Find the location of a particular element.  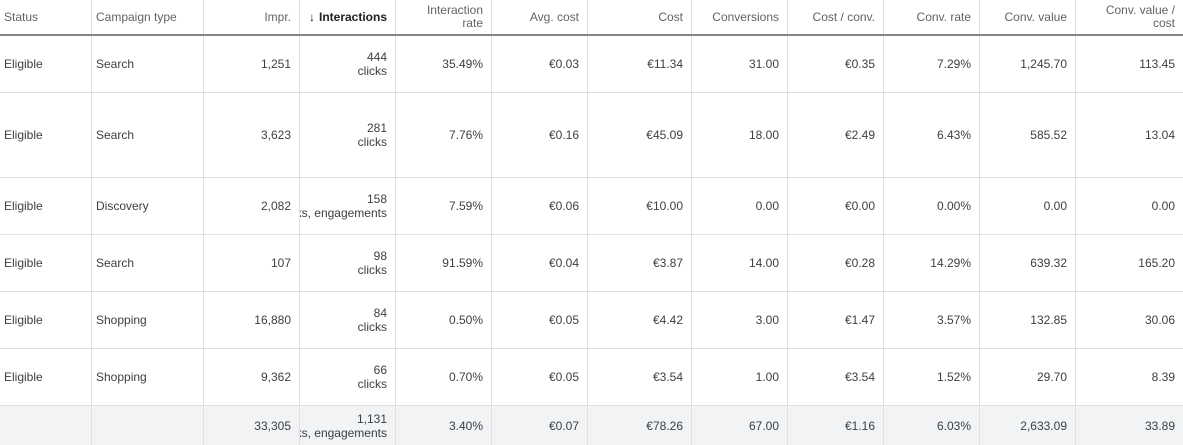

cell-cost-per-conv: €0.35 is located at coordinates (836, 64).